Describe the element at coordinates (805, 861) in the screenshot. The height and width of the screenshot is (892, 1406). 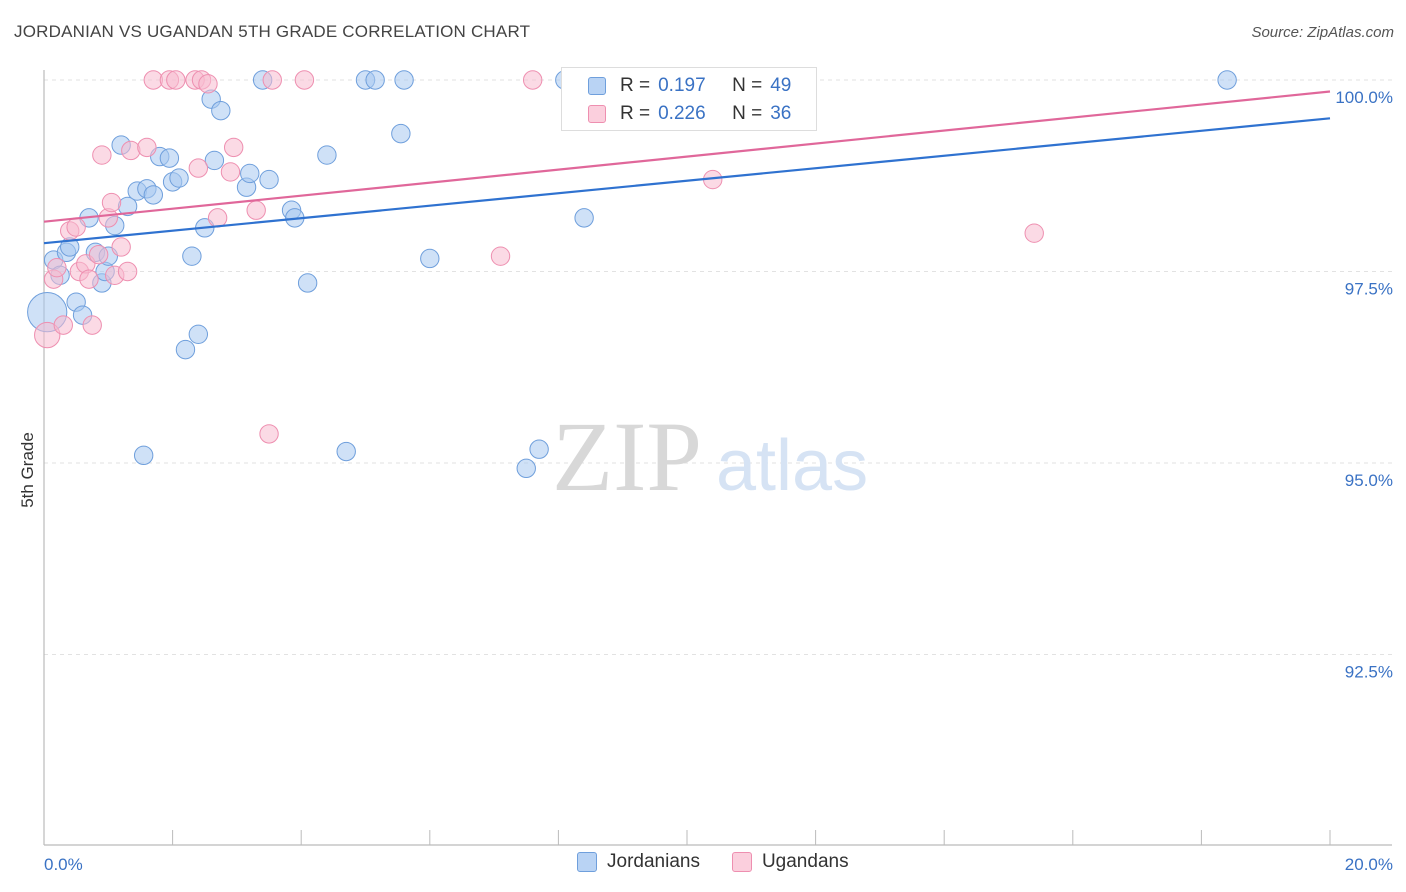
I see `series-label-ugandans: Ugandans` at that location.